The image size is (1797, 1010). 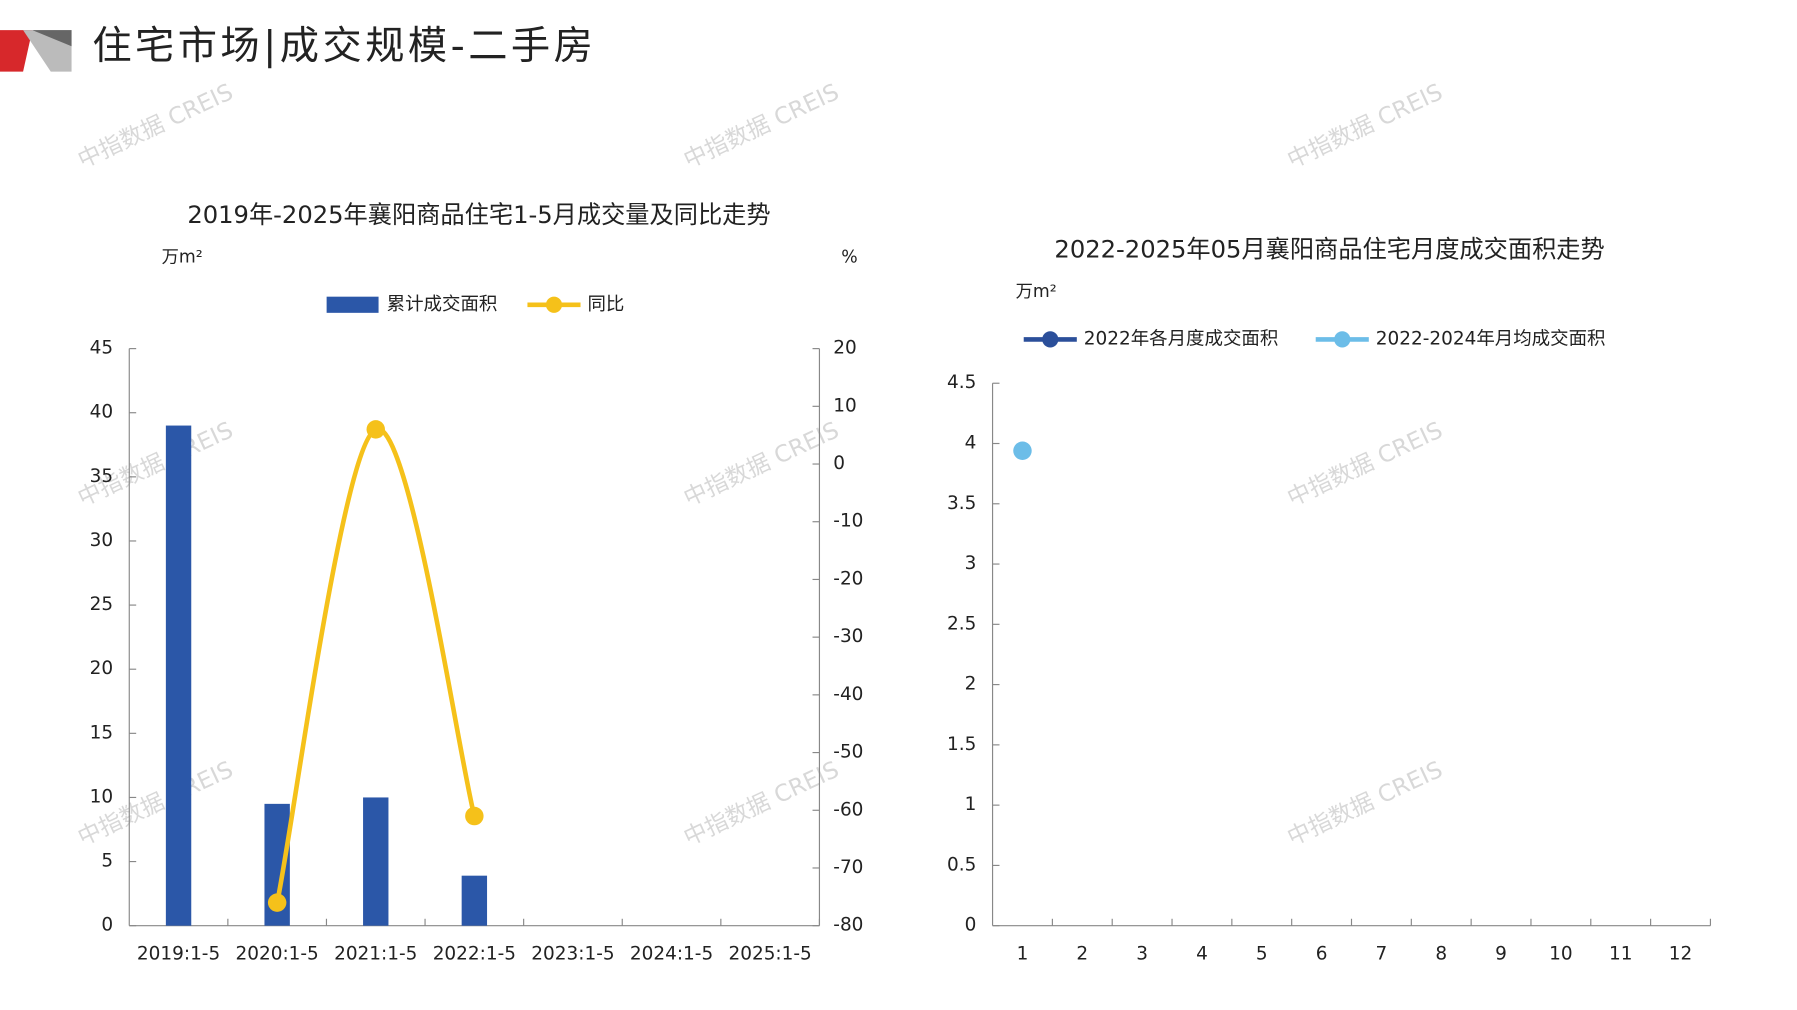 What do you see at coordinates (848, 578) in the screenshot?
I see `y2-tick-label: -20` at bounding box center [848, 578].